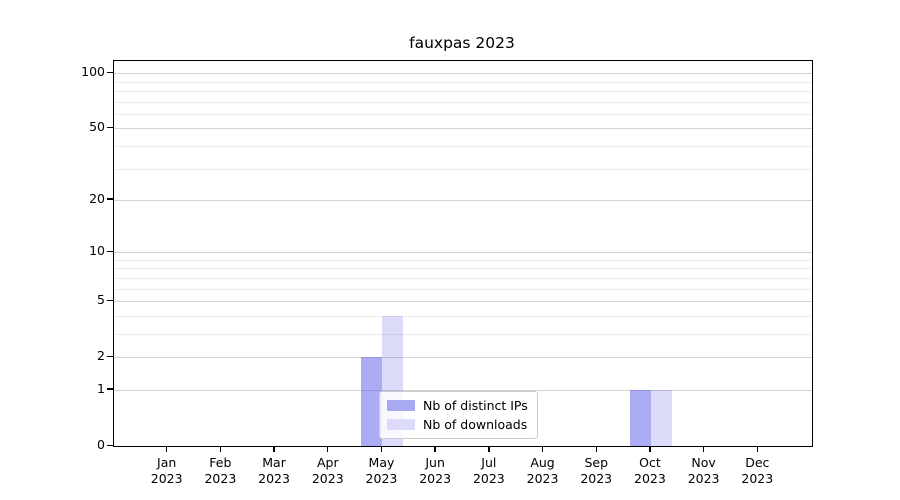 Image resolution: width=900 pixels, height=500 pixels. I want to click on chart-legend: Nb of distinct IPs Nb of downloads, so click(458, 415).